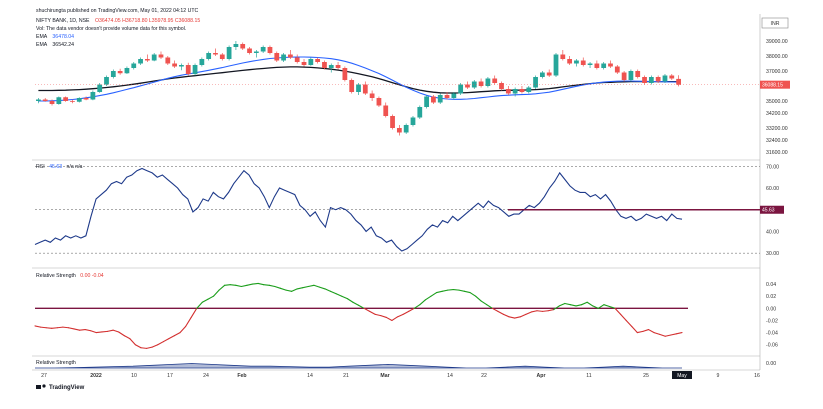  Describe the element at coordinates (777, 42) in the screenshot. I see `price-tick-label: 39000.00` at that location.